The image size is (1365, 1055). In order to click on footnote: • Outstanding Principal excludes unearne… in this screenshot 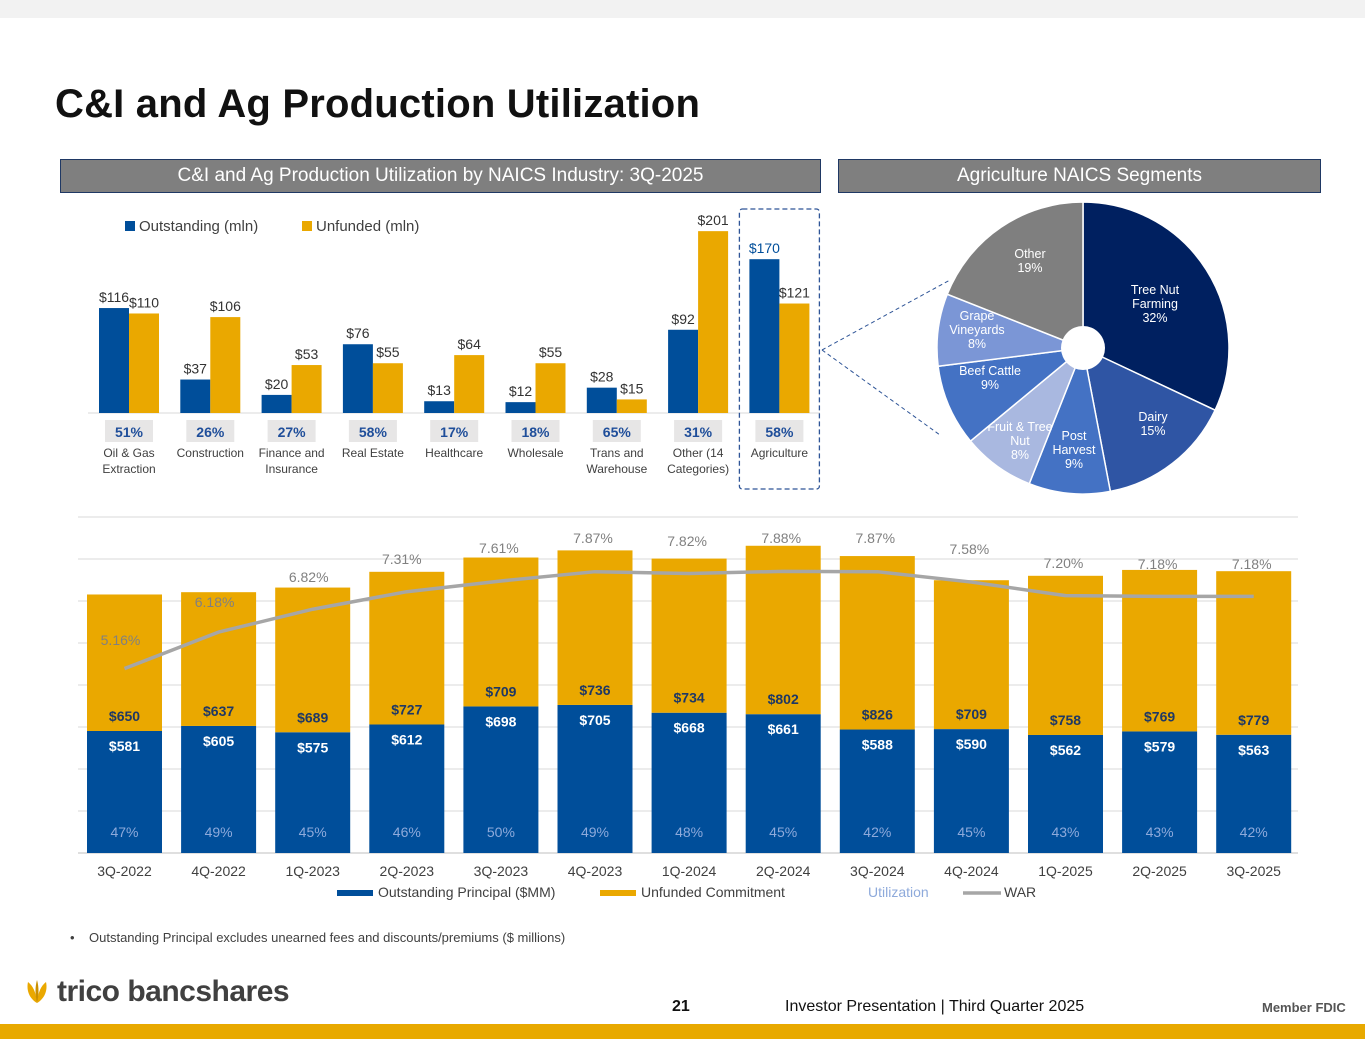, I will do `click(317, 937)`.